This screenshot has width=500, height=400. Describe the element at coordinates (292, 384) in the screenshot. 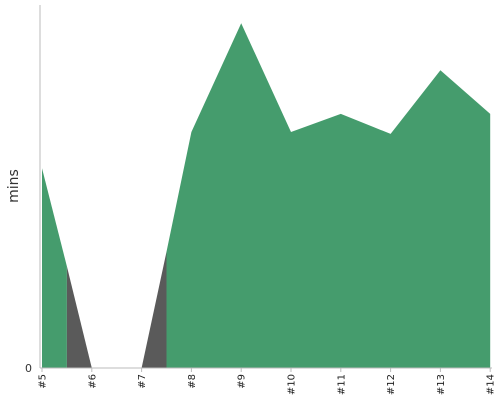

I see `x-tick-label: #10` at that location.